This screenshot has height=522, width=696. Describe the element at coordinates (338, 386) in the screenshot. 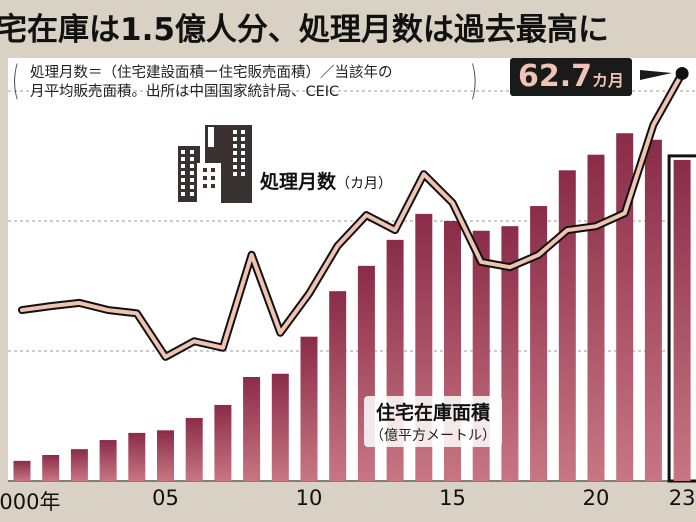

I see `bar-2011` at that location.